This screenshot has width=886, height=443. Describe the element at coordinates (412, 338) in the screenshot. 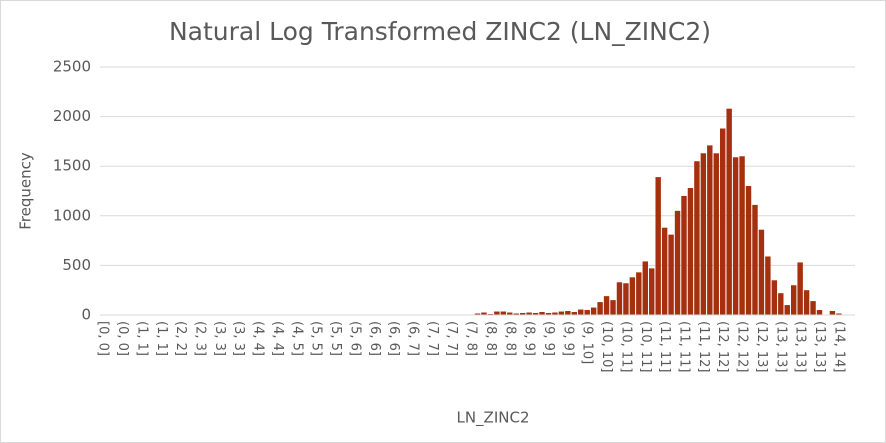

I see `x-tick-label: (6, 7]` at that location.